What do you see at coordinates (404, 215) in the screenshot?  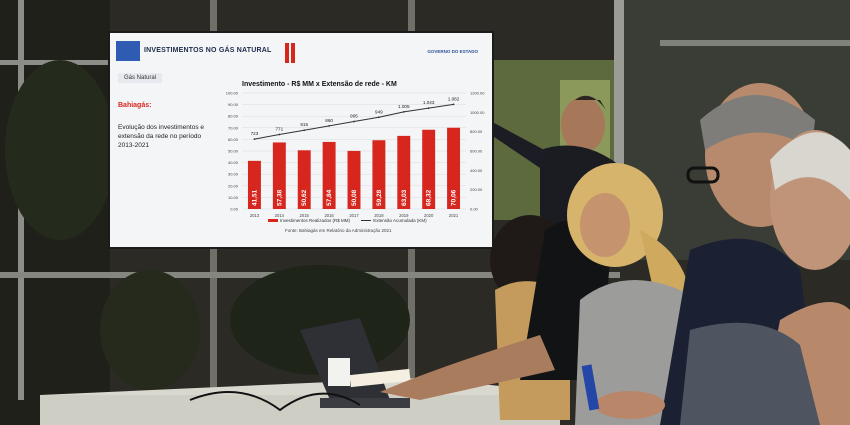 I see `x-tick-label: 2019` at bounding box center [404, 215].